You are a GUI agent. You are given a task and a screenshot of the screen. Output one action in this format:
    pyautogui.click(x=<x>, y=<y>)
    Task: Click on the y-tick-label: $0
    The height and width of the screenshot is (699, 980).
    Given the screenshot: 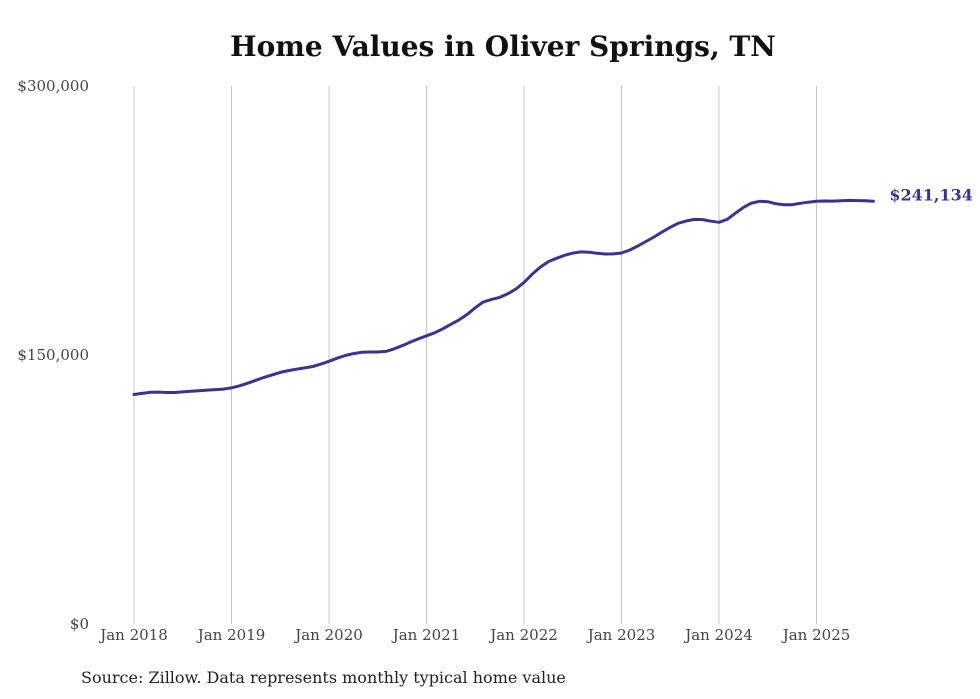 What is the action you would take?
    pyautogui.click(x=79, y=624)
    